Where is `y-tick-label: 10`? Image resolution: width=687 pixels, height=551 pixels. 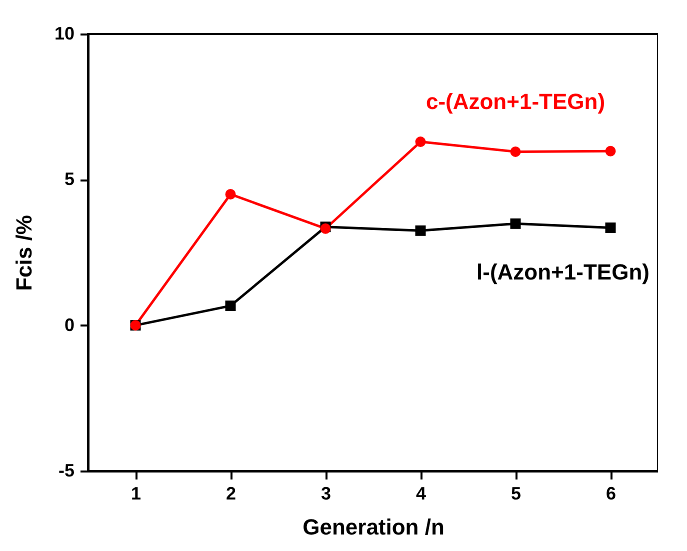
y-tick-label: 10 is located at coordinates (64, 34).